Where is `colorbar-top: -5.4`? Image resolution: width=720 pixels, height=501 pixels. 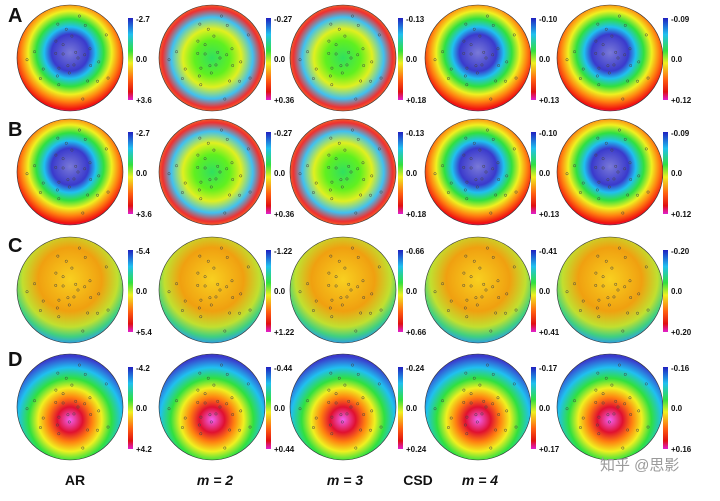
colorbar-top: -5.4 is located at coordinates (143, 251).